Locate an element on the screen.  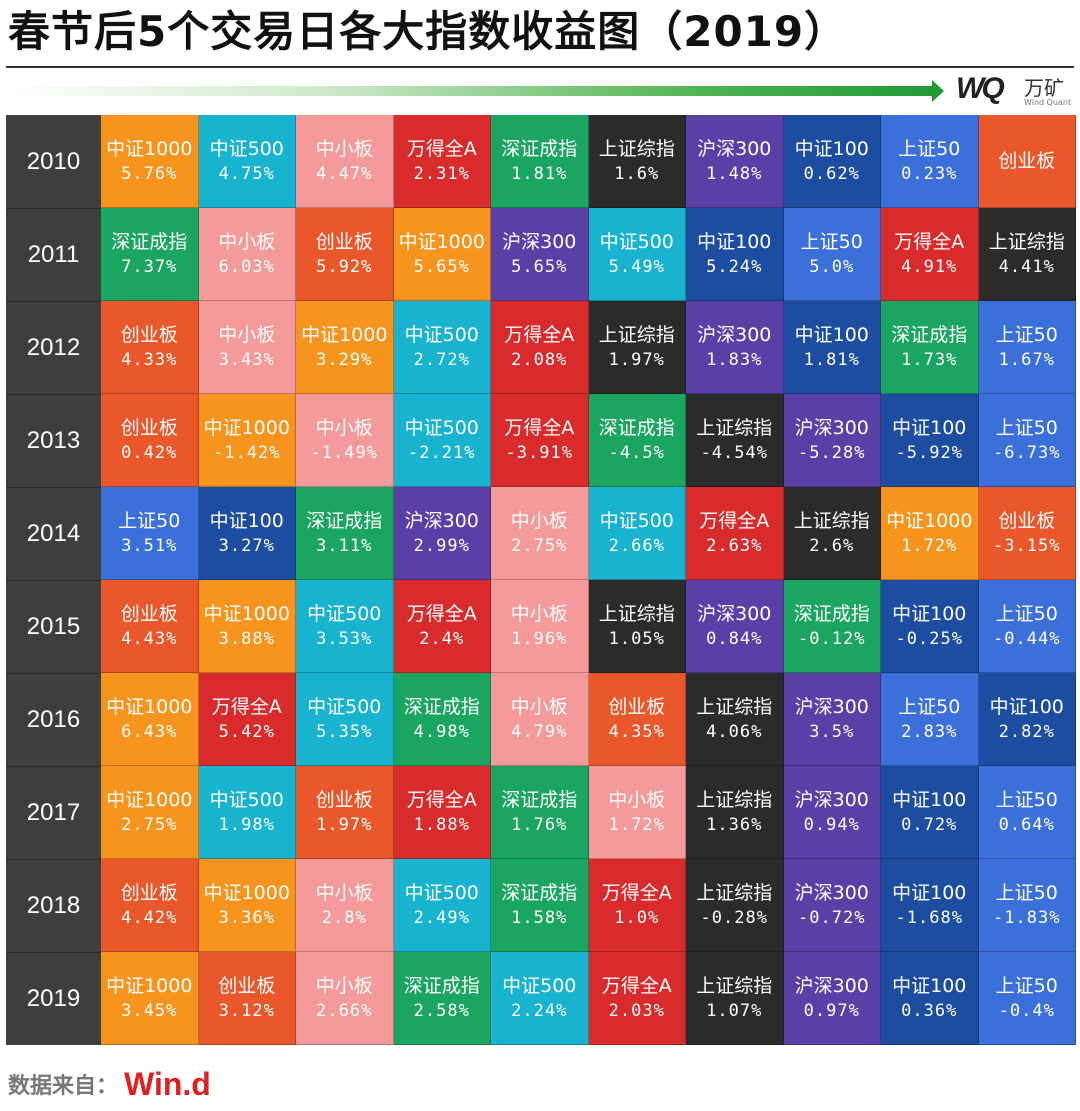
index-return-cell: 上证50 0.23% is located at coordinates (930, 161).